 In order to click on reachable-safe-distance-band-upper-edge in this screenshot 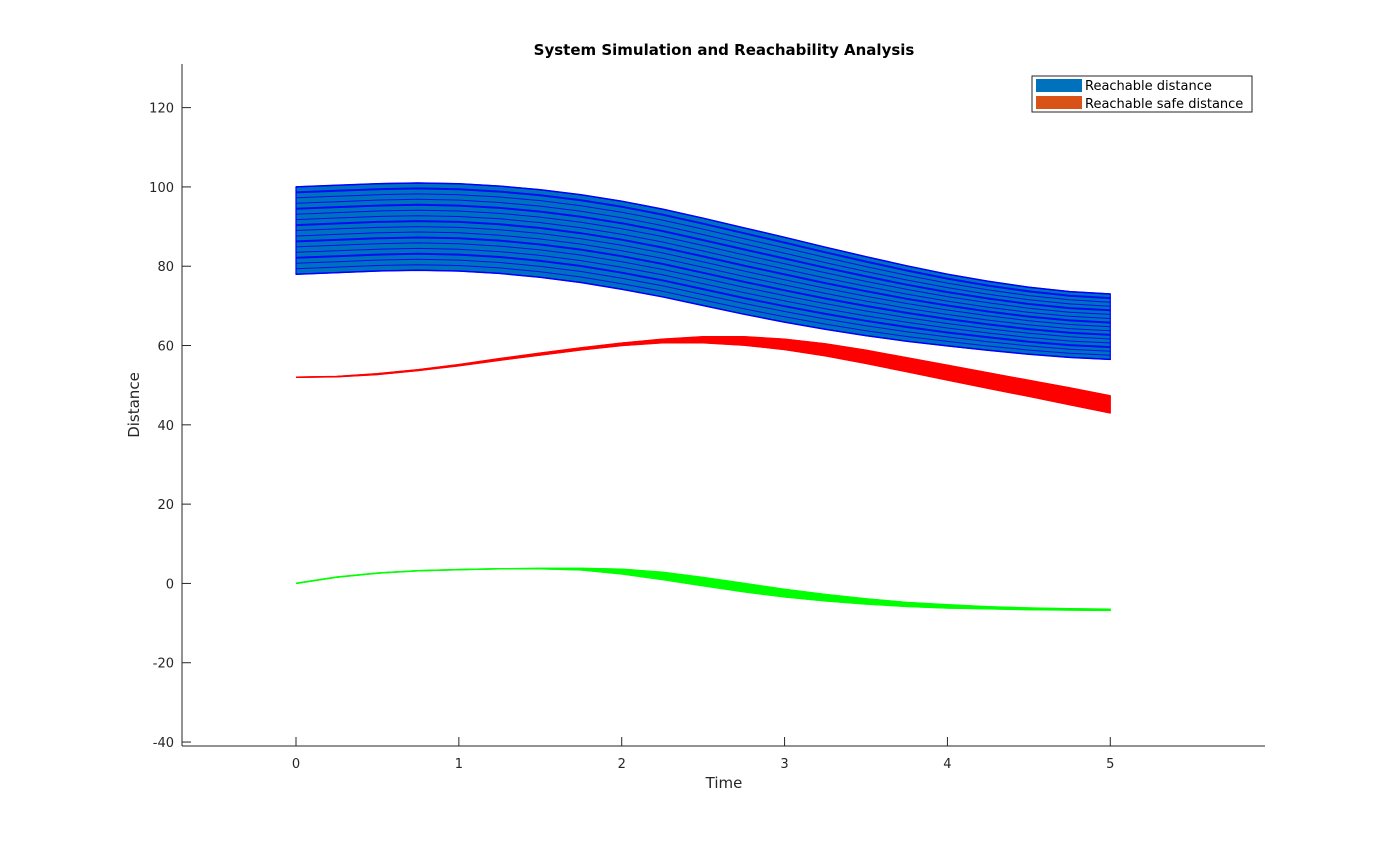, I will do `click(703, 366)`.